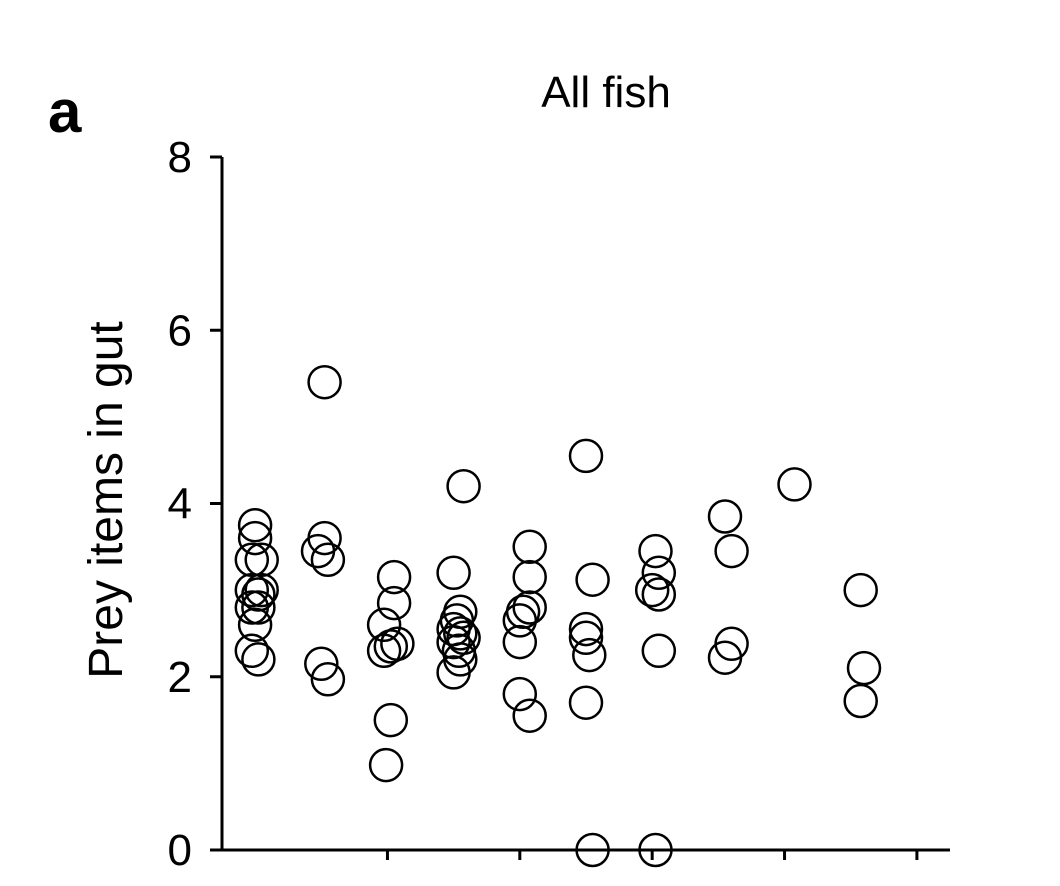 The height and width of the screenshot is (886, 1060). What do you see at coordinates (180, 330) in the screenshot?
I see `y-tick-label: 6` at bounding box center [180, 330].